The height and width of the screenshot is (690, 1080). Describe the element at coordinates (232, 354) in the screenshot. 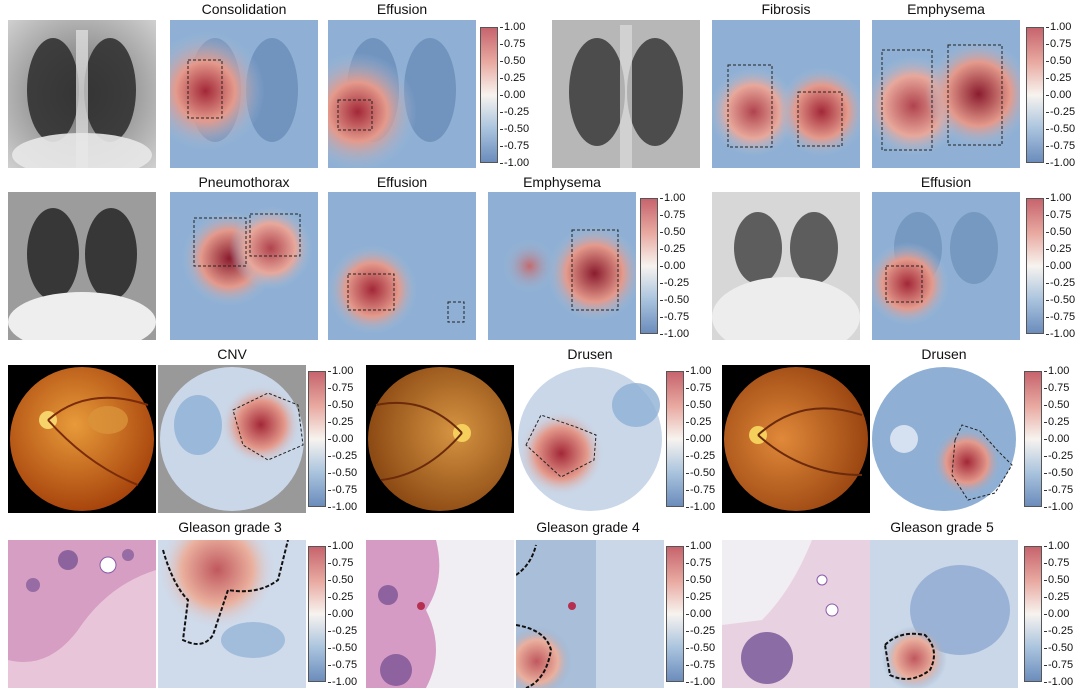

I see `title-cnv: CNV` at that location.